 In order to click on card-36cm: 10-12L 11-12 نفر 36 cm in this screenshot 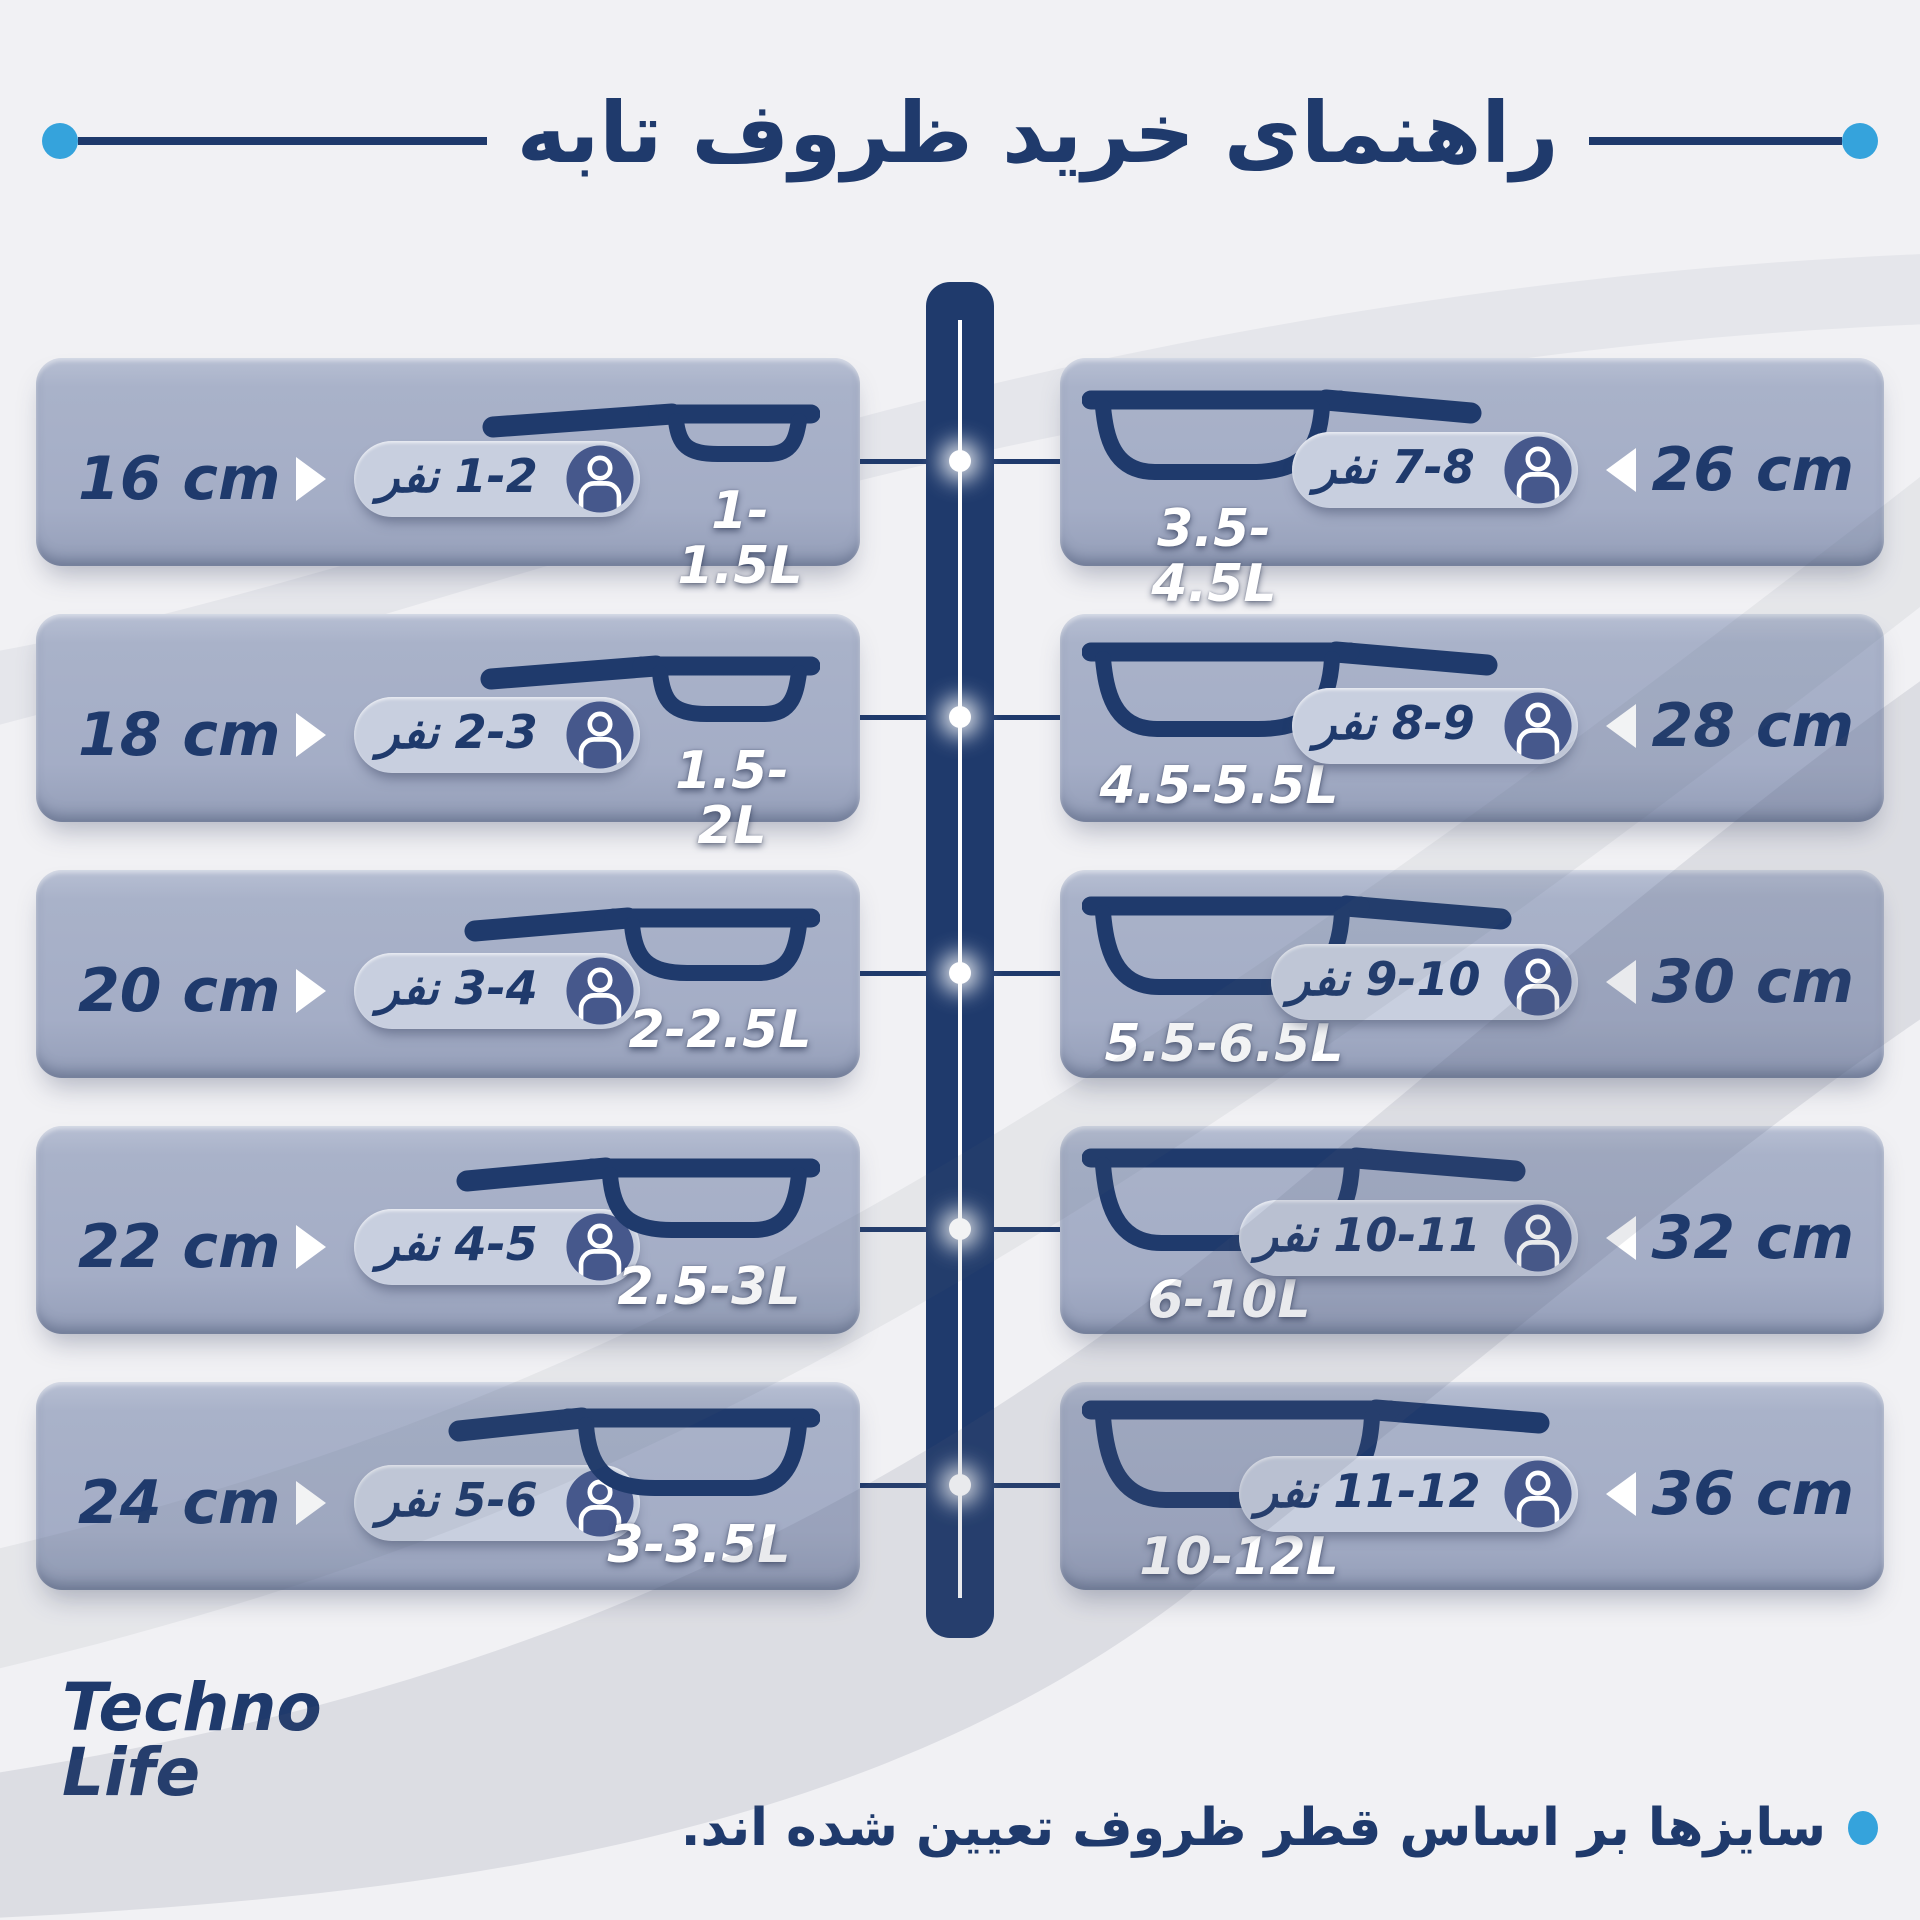, I will do `click(1472, 1486)`.